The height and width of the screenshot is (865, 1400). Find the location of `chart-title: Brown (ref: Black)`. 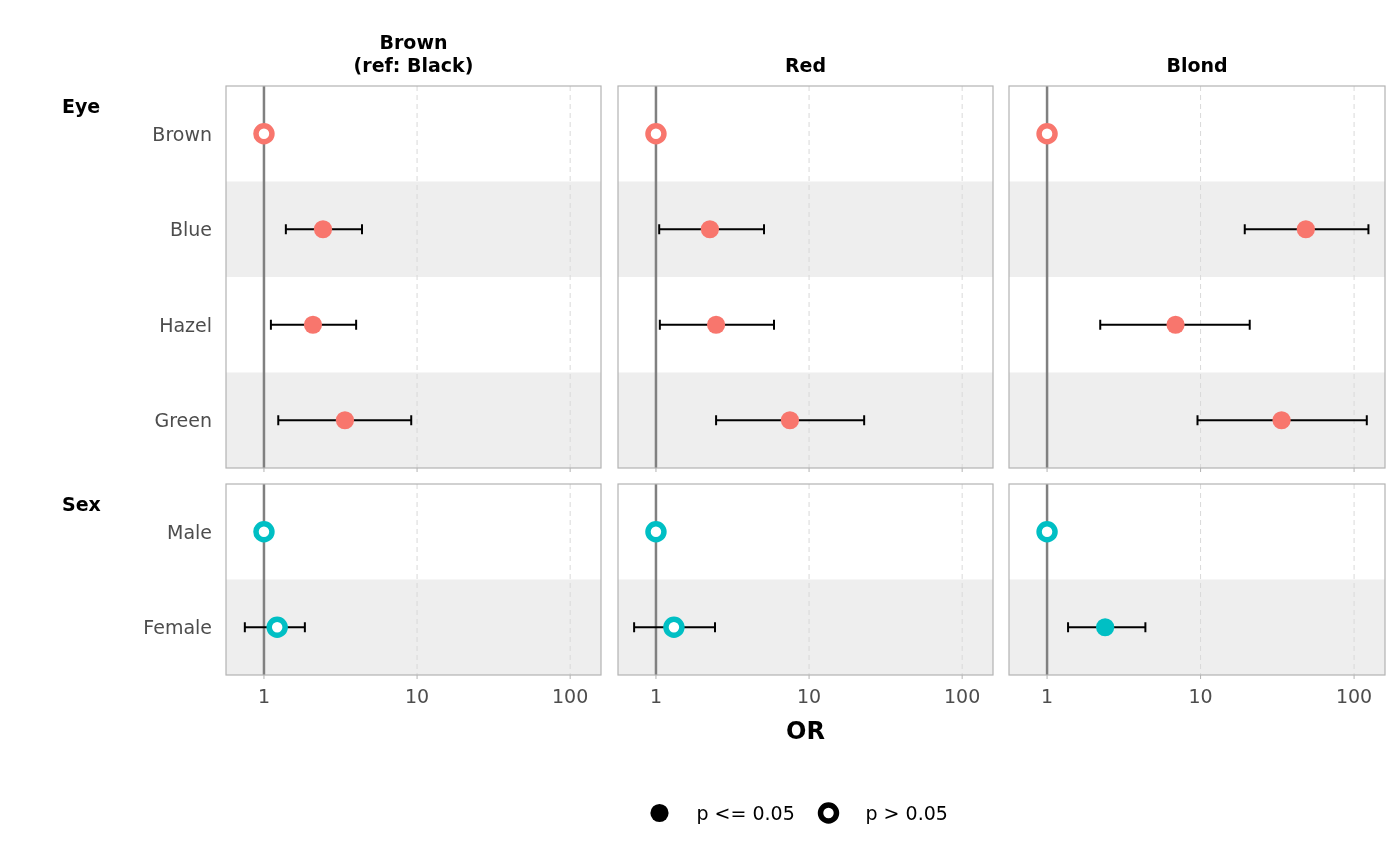

chart-title: Brown (ref: Black) is located at coordinates (413, 53).